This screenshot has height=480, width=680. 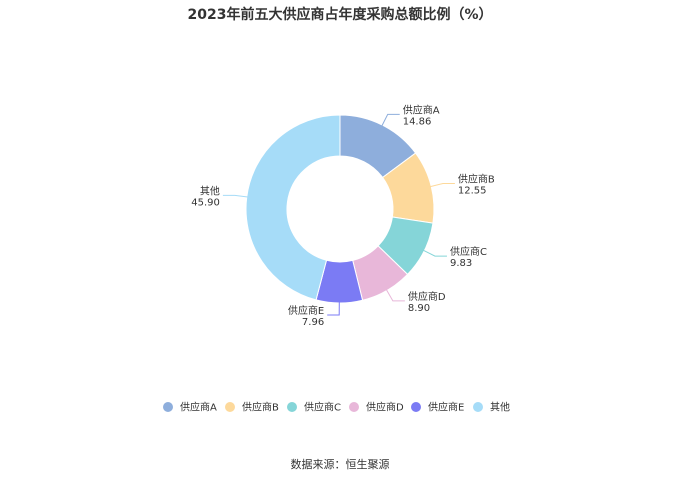 What do you see at coordinates (417, 121) in the screenshot?
I see `slice-label-value-1: 14.86` at bounding box center [417, 121].